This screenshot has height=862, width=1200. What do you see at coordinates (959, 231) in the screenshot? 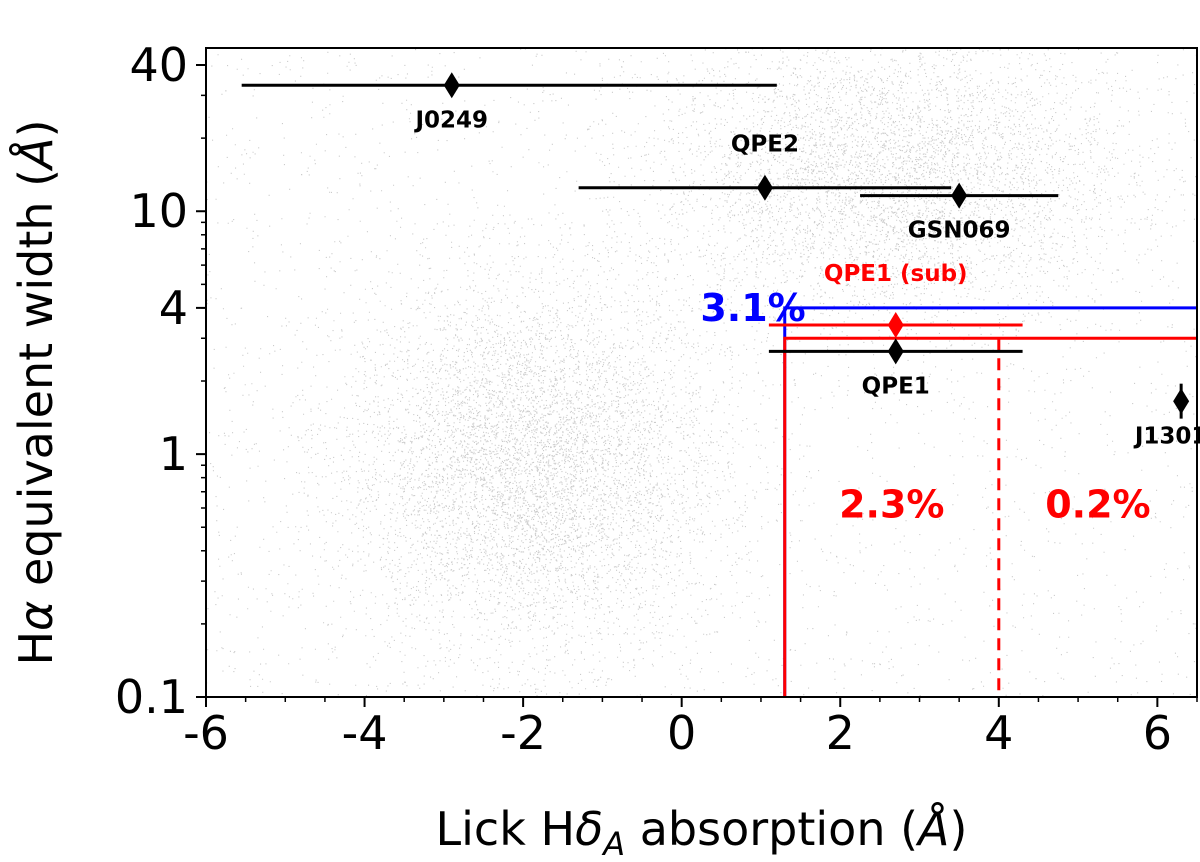
I see `label-gsn069: GSN069` at bounding box center [959, 231].